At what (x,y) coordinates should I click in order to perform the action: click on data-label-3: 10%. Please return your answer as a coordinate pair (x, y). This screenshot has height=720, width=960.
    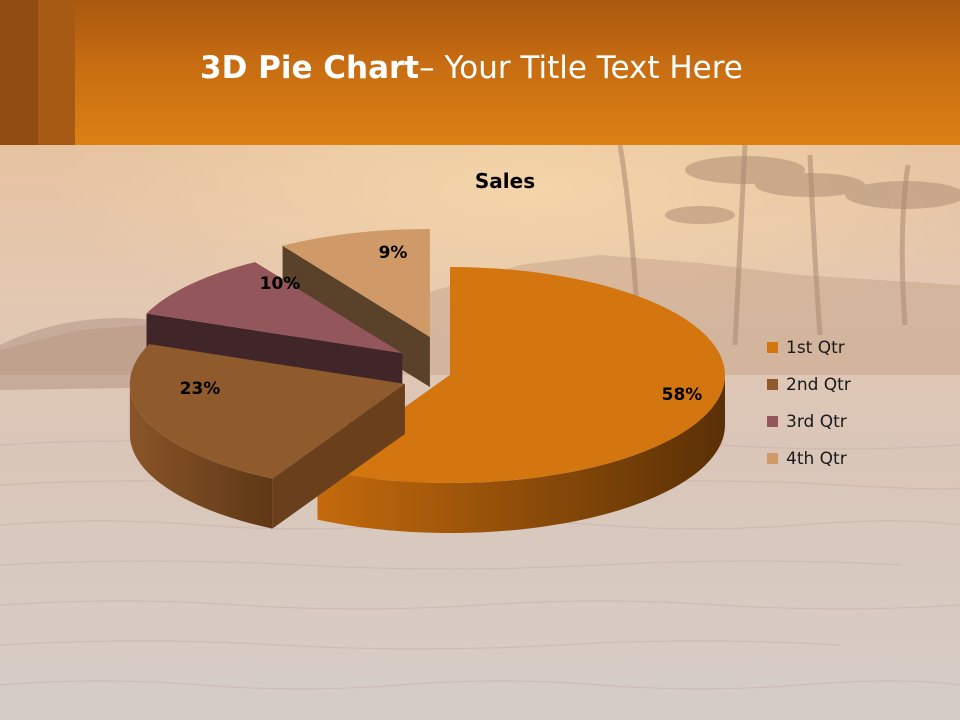
    Looking at the image, I should click on (280, 284).